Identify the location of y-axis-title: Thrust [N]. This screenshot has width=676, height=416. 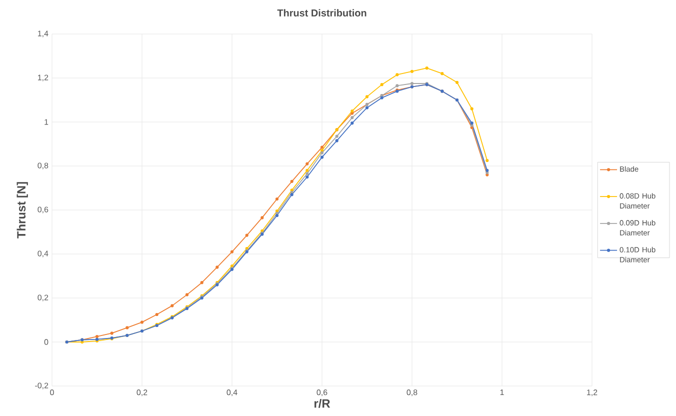
(22, 210).